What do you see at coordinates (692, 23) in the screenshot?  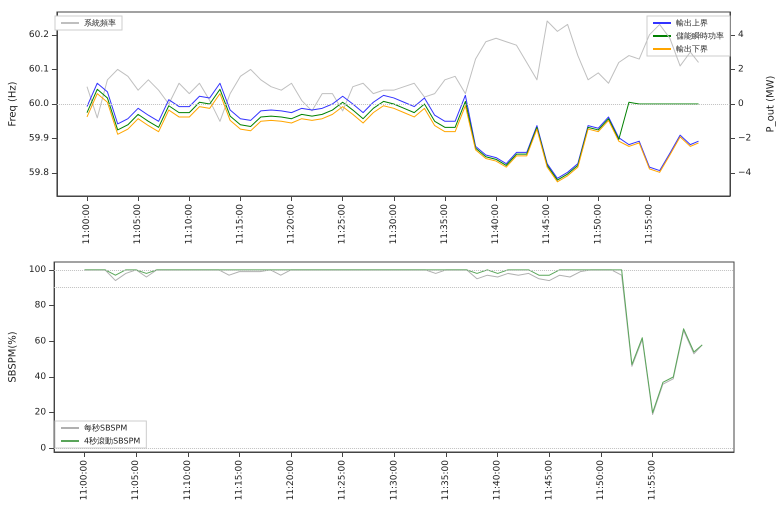 I see `legend-label: 輸出上界` at bounding box center [692, 23].